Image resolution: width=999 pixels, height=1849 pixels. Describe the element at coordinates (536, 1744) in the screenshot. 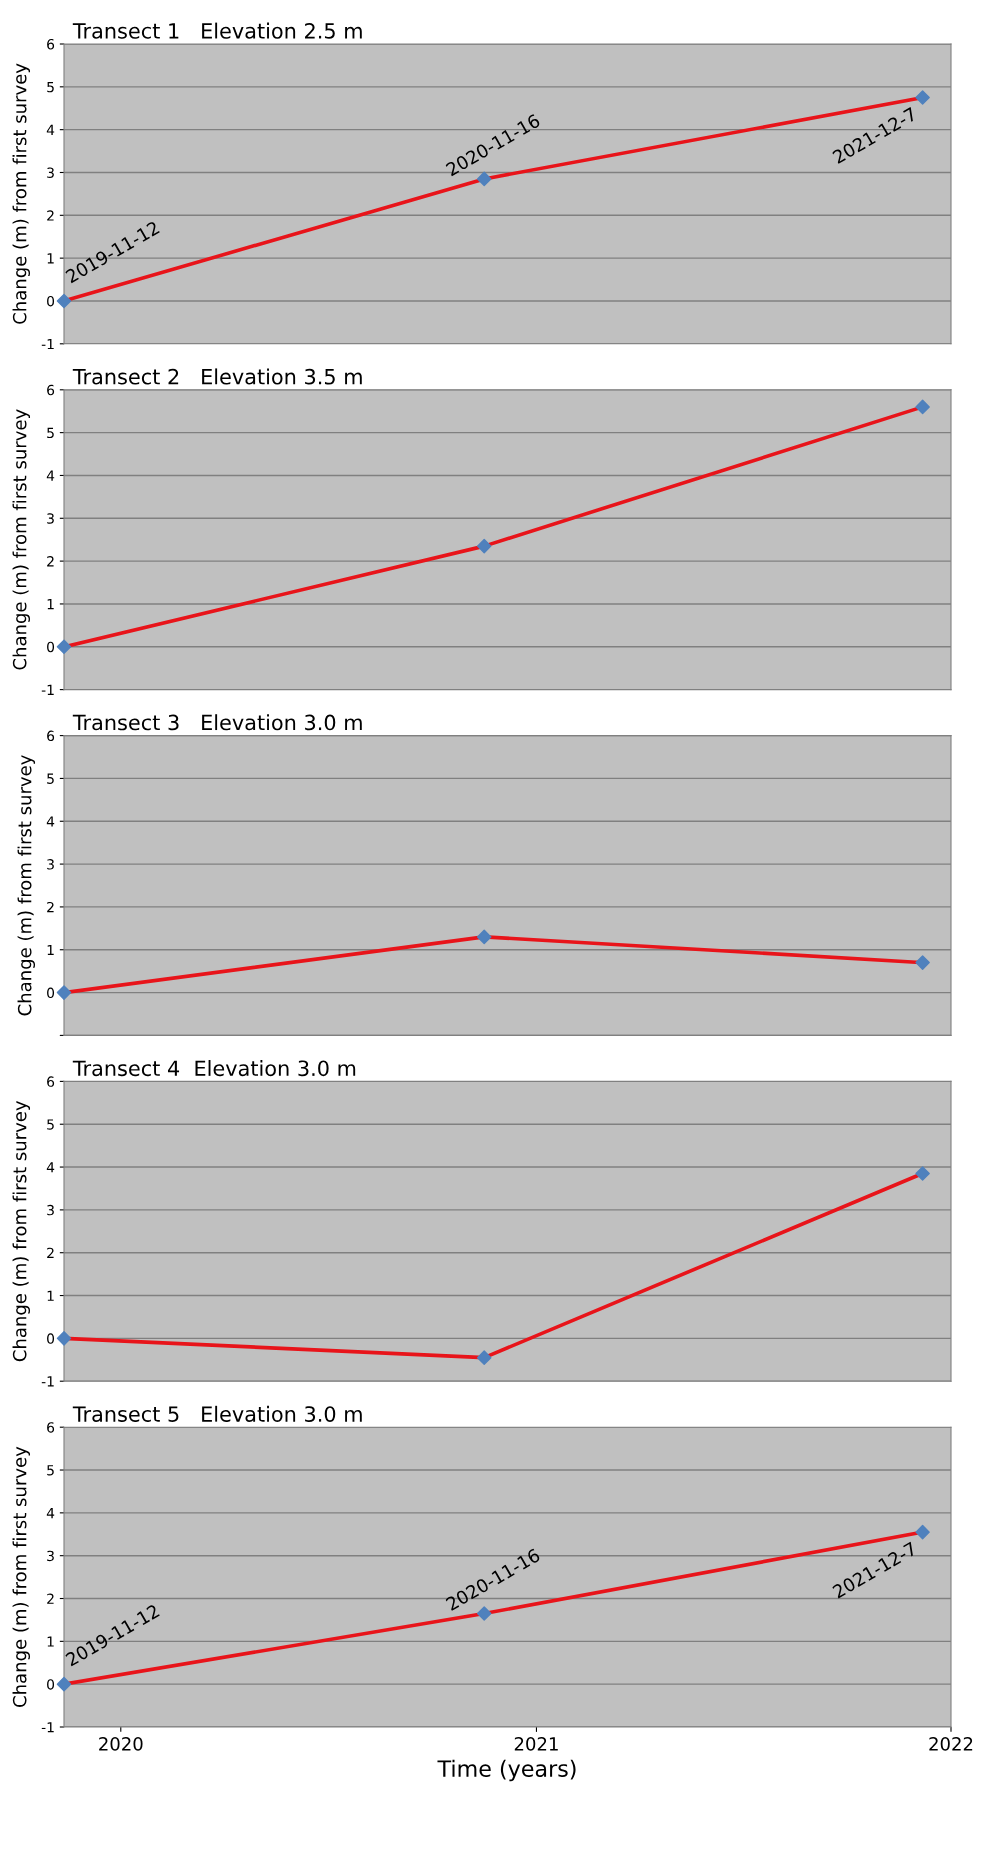

I see `x-tick-label: 2021` at that location.